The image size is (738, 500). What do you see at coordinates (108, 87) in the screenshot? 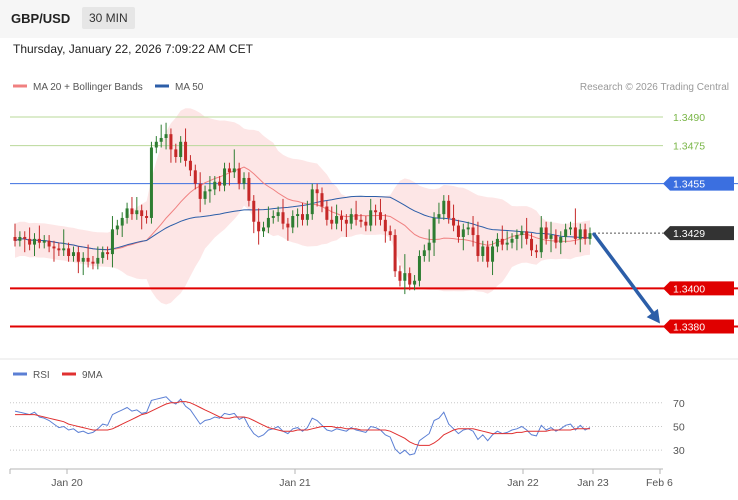
I see `price-legend: MA 20 + Bollinger Bands MA 50` at bounding box center [108, 87].